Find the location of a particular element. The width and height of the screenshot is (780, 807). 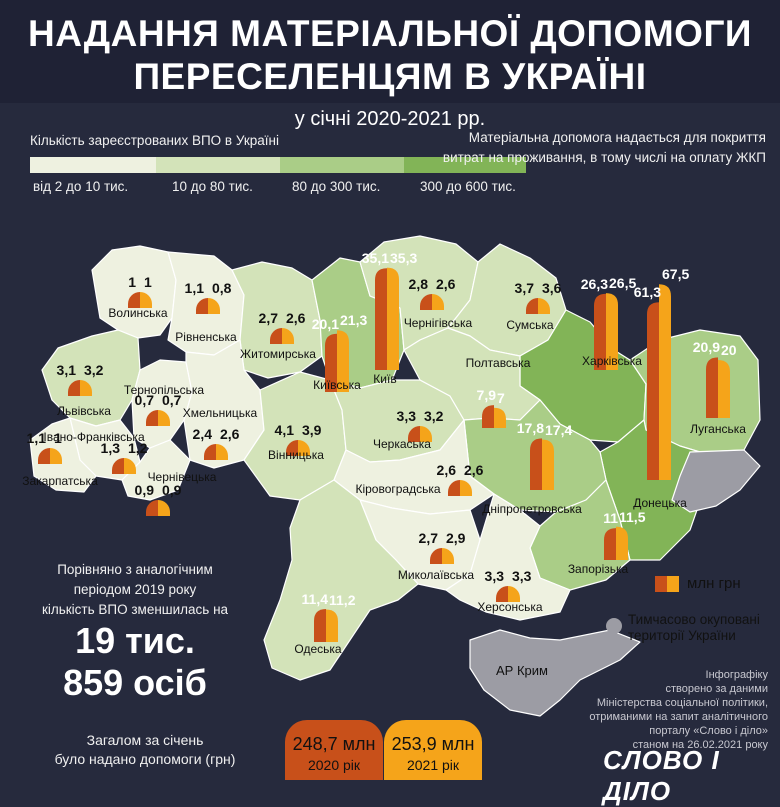

occupied-donbas is located at coordinates (716, 481).